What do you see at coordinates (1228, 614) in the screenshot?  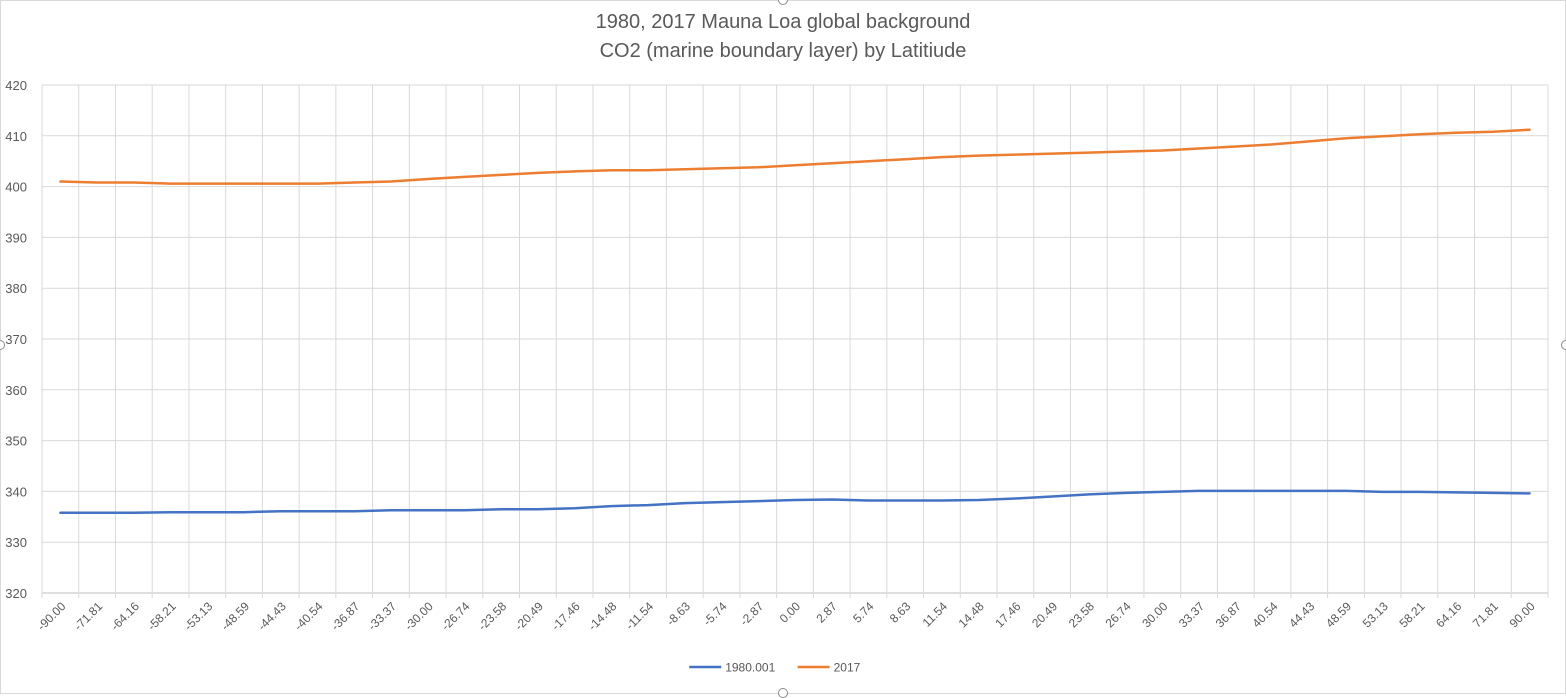 I see `x-tick-label: 36.87` at bounding box center [1228, 614].